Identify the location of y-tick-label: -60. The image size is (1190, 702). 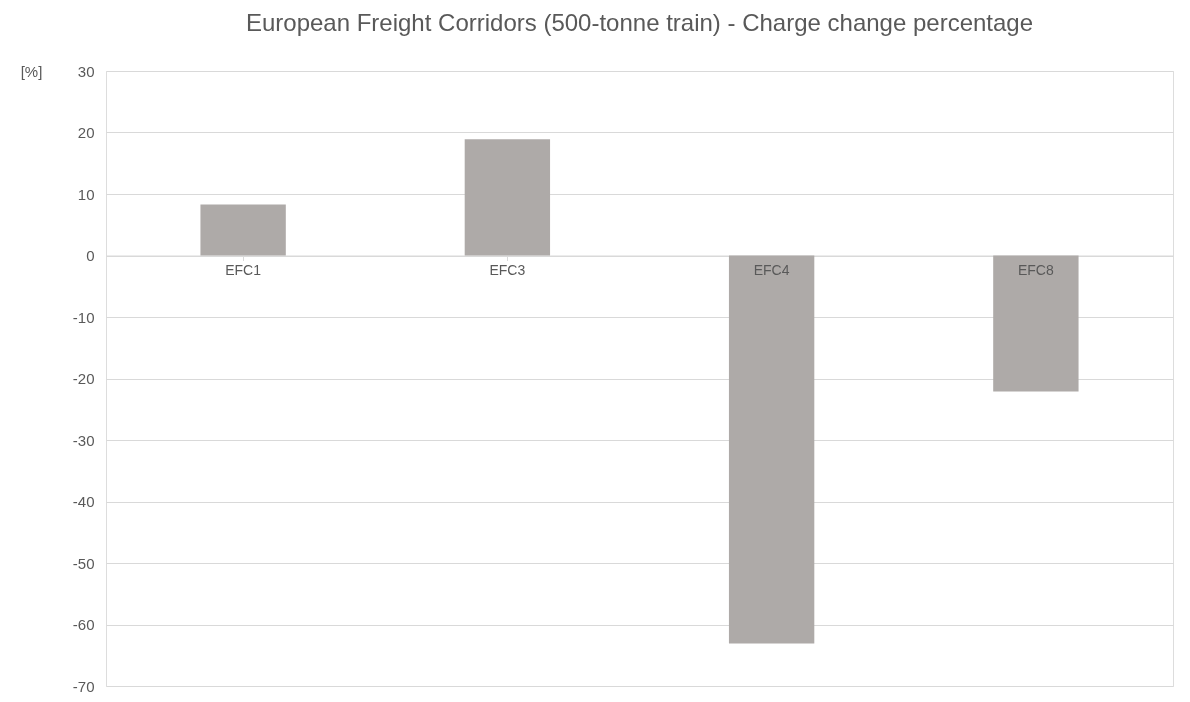
(83, 624).